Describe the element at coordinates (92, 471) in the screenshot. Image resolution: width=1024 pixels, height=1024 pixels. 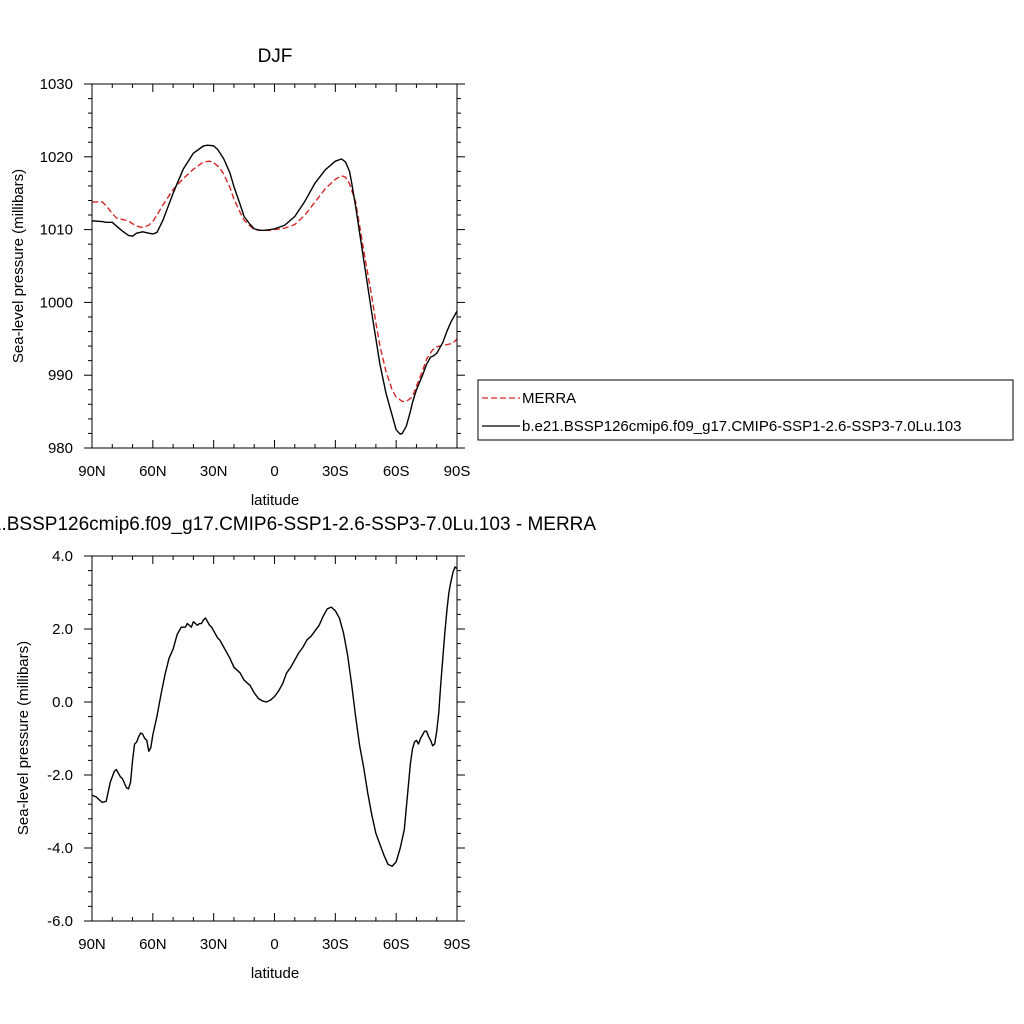
I see `top-x-tick-label: 90N` at that location.